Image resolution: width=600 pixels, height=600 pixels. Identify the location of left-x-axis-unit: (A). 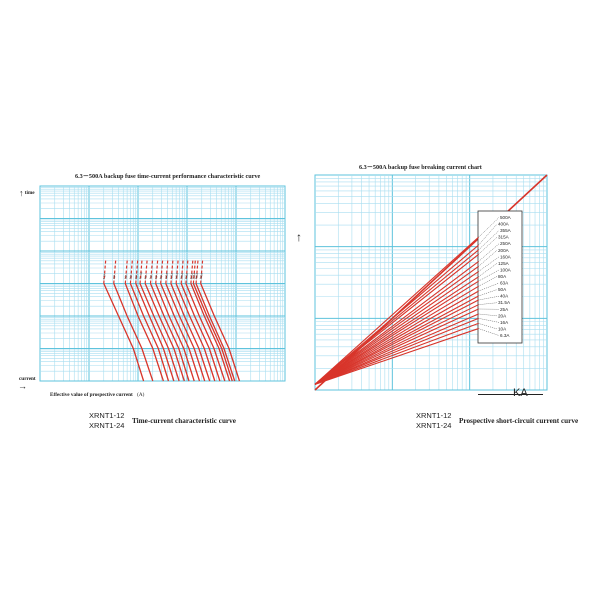
(141, 395).